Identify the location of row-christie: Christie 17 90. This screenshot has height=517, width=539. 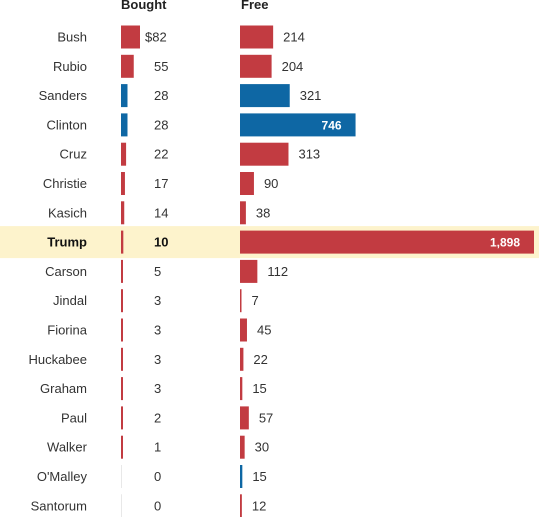
(160, 183).